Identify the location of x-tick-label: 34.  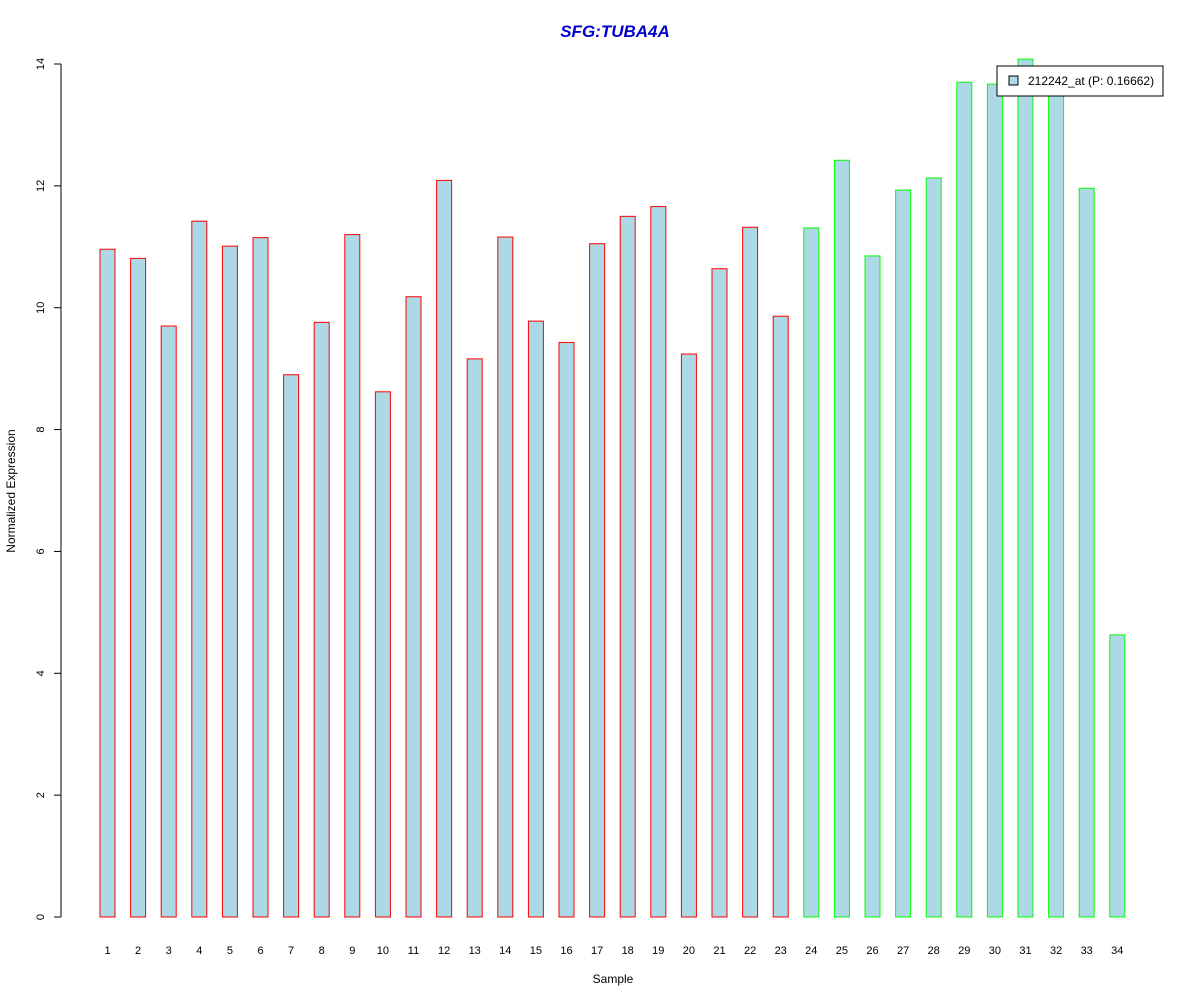
(1117, 951).